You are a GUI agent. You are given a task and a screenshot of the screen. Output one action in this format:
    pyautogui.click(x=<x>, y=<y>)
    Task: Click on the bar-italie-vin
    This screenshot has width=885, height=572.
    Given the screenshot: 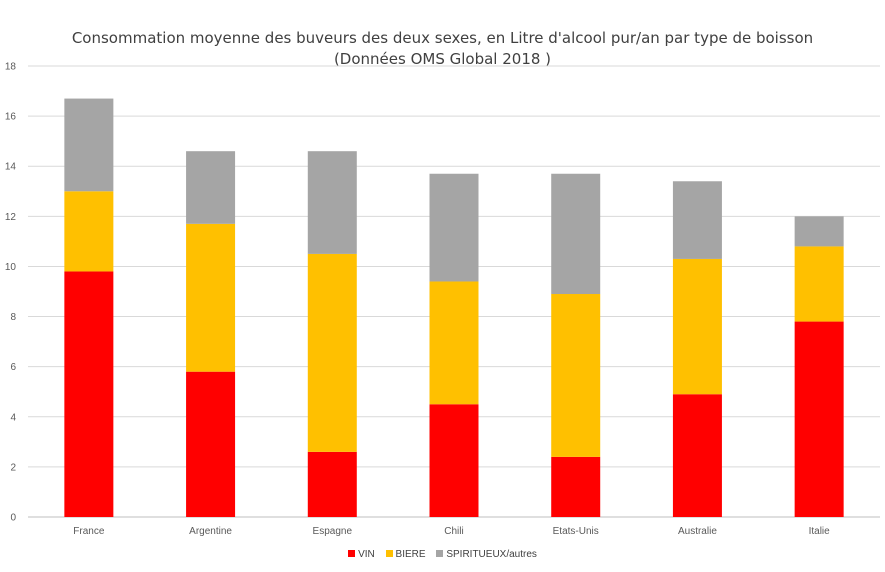 What is the action you would take?
    pyautogui.click(x=819, y=419)
    